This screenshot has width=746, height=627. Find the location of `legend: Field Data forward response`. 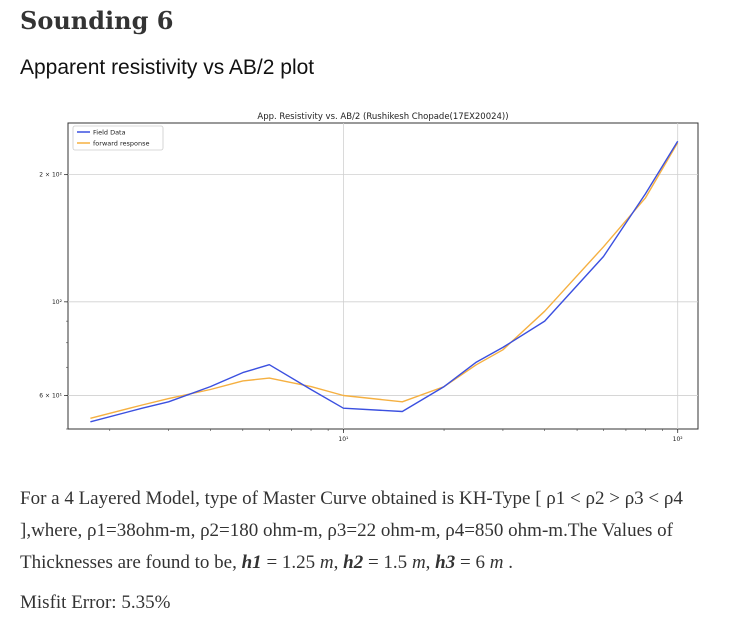

legend: Field Data forward response is located at coordinates (118, 138).